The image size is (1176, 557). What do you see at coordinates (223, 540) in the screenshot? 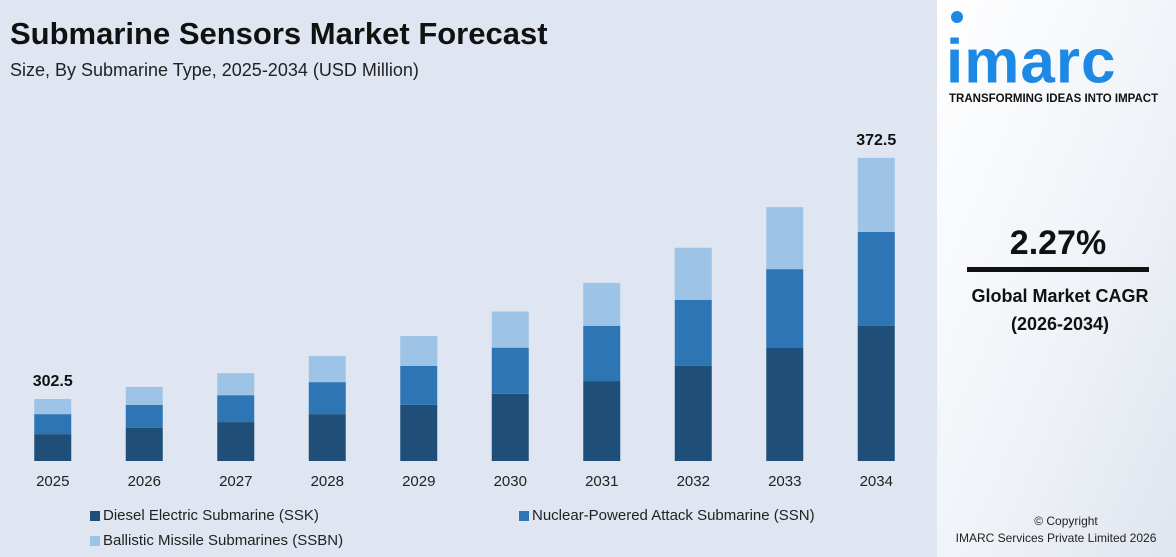
I see `legend-label: Ballistic Missile Submarines (SSBN)` at bounding box center [223, 540].